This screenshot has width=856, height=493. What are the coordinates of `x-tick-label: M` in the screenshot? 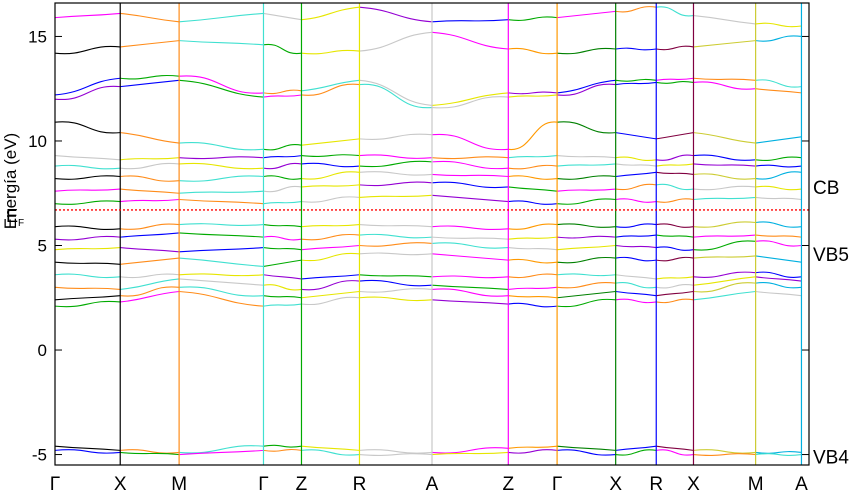 It's located at (179, 483).